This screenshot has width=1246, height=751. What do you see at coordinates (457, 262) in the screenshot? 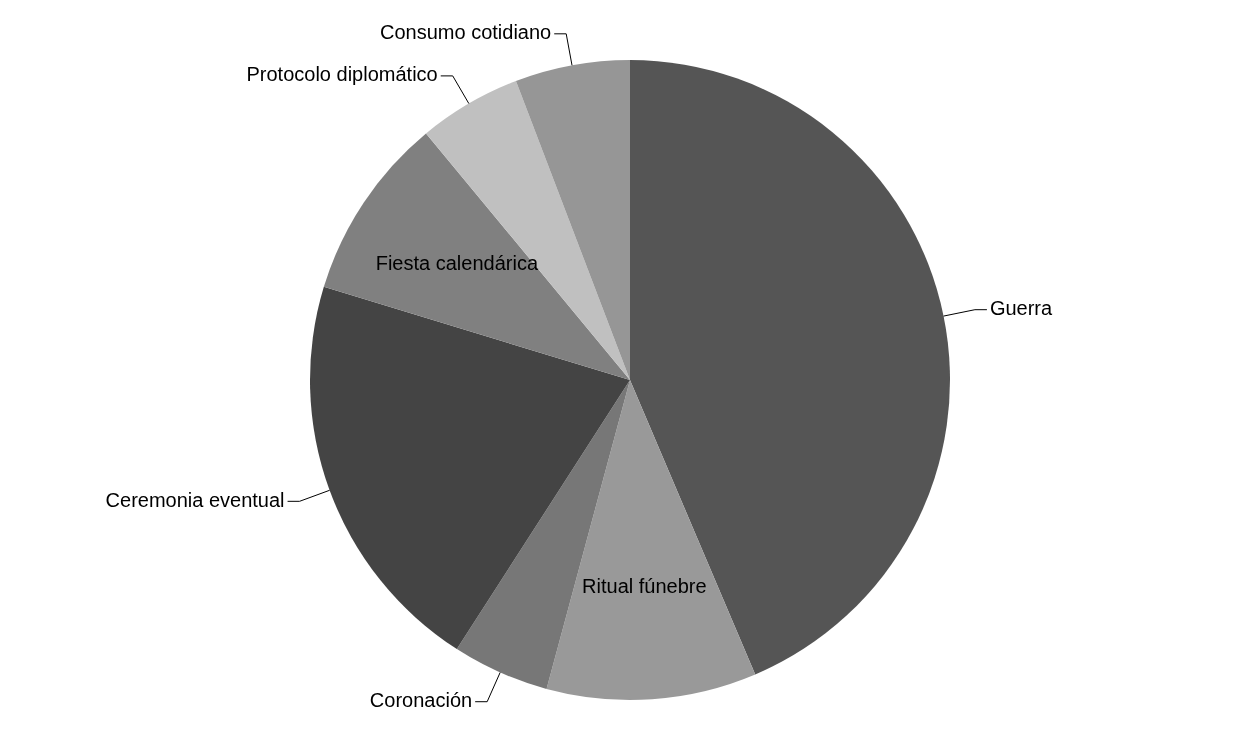
I see `slice-label: Fiesta calendárica` at bounding box center [457, 262].